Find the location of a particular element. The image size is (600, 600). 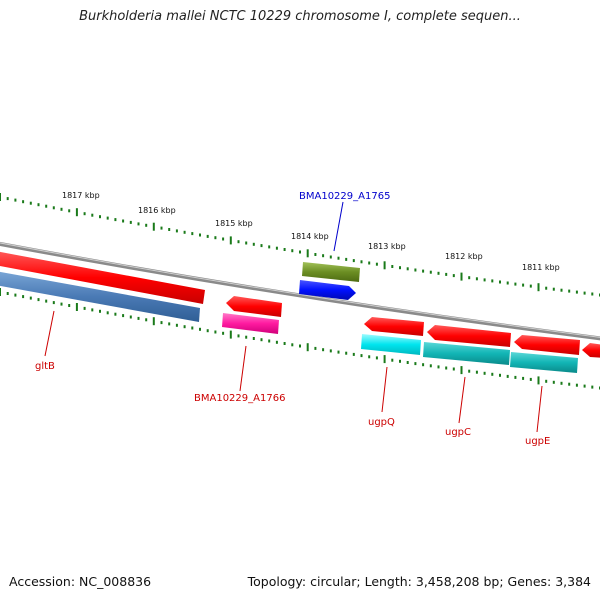

cds-ugpE-red is located at coordinates (547, 345).